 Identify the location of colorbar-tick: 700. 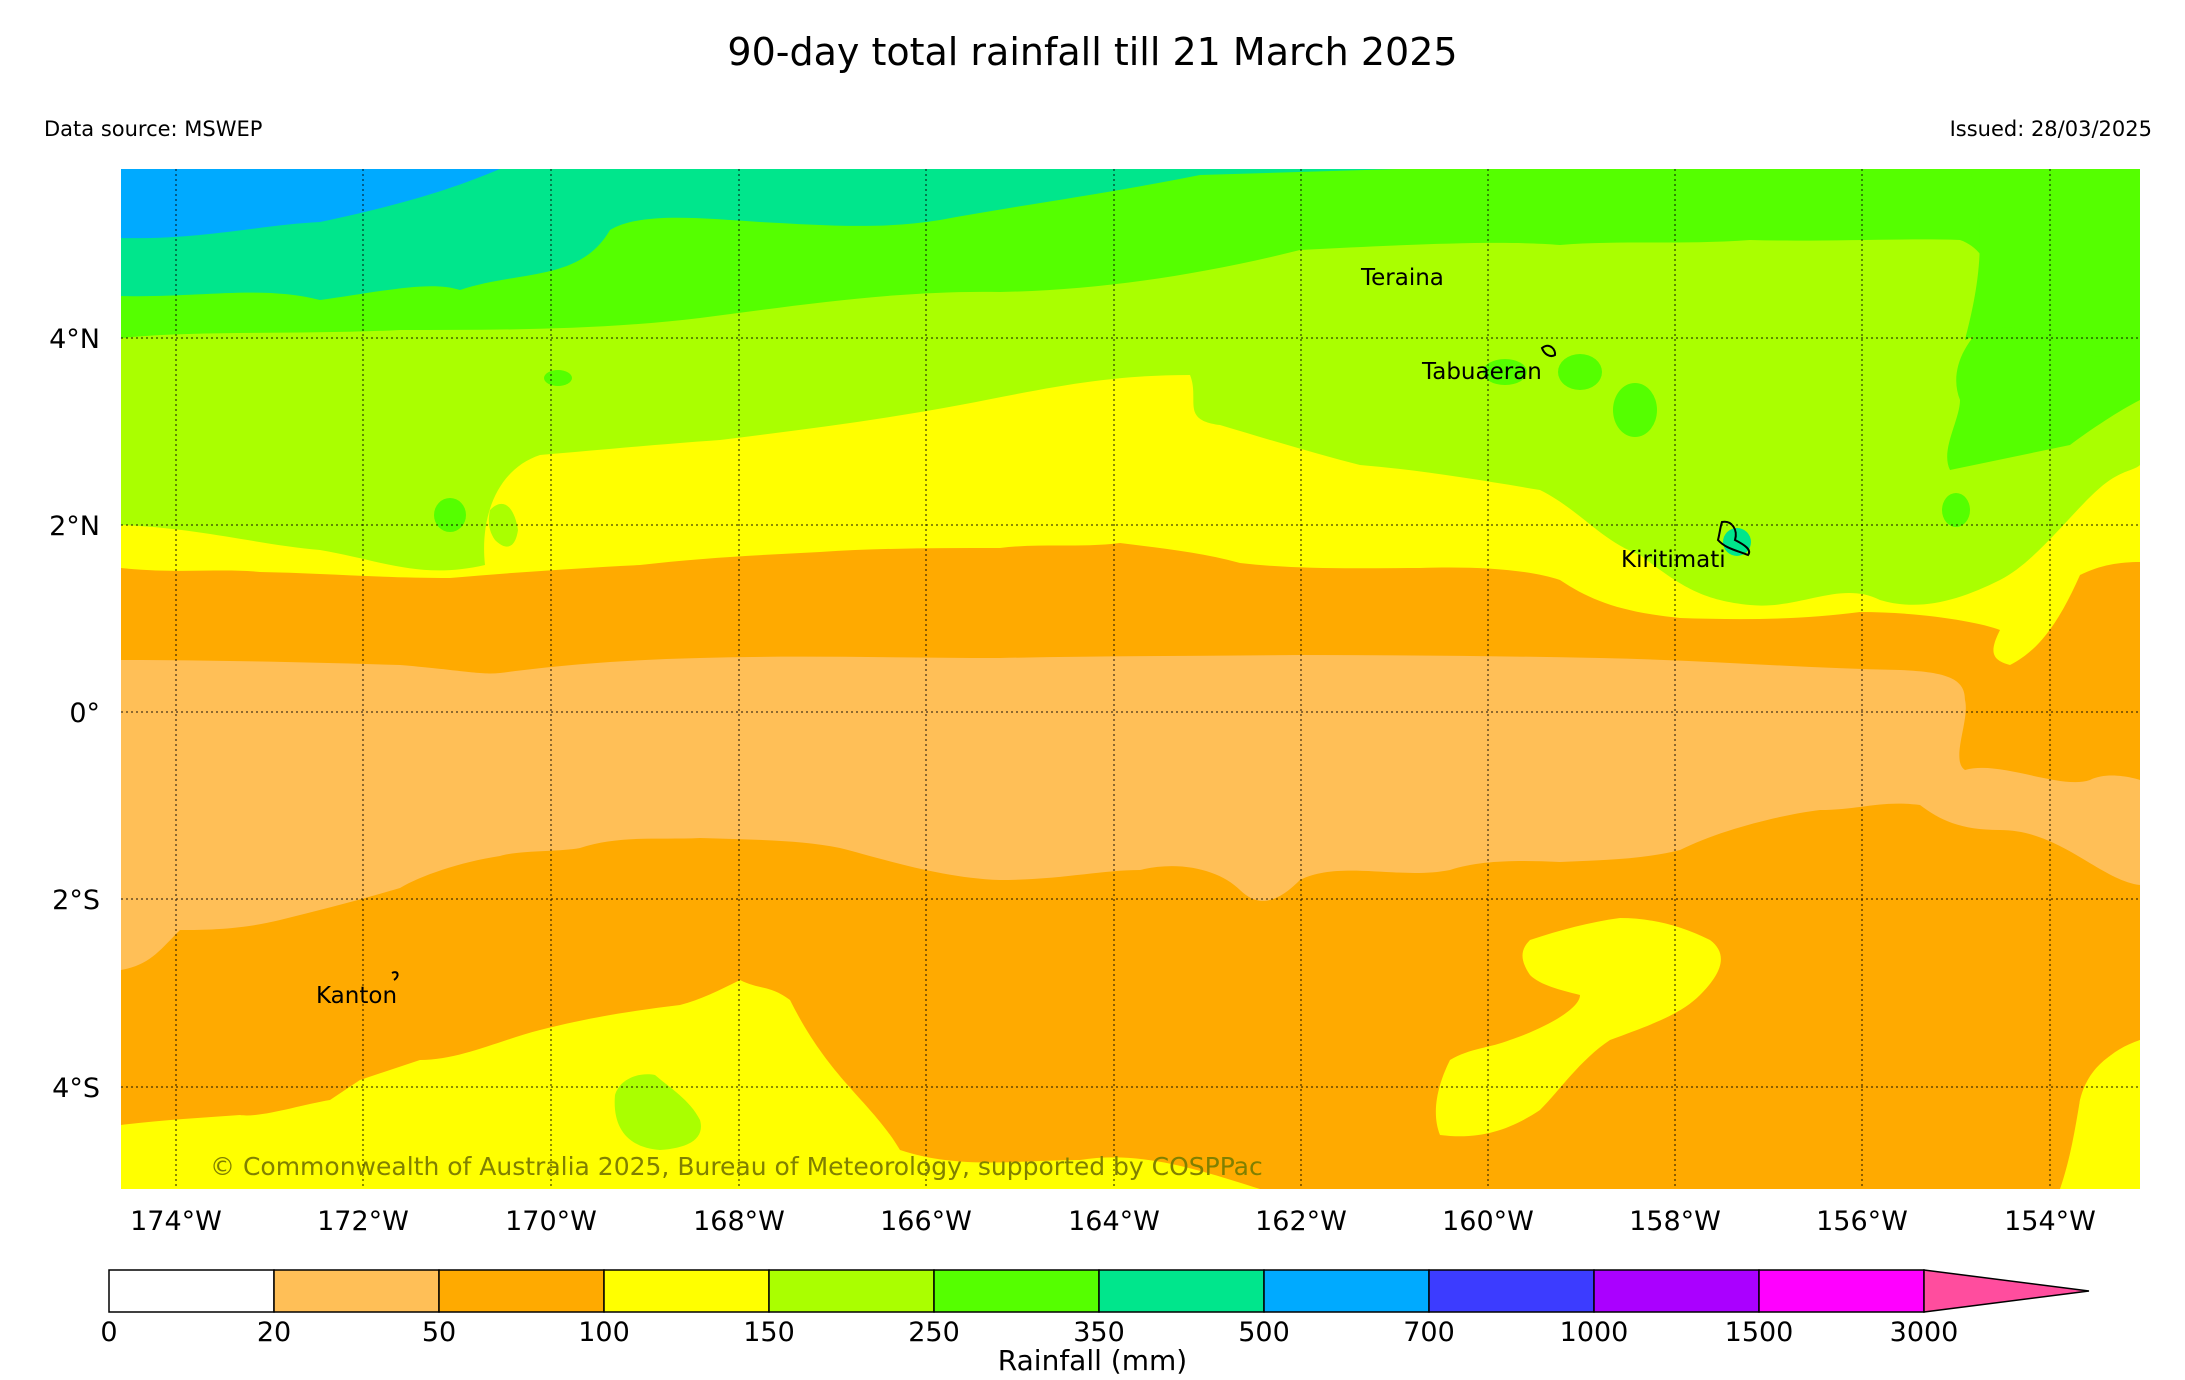
(1429, 1332).